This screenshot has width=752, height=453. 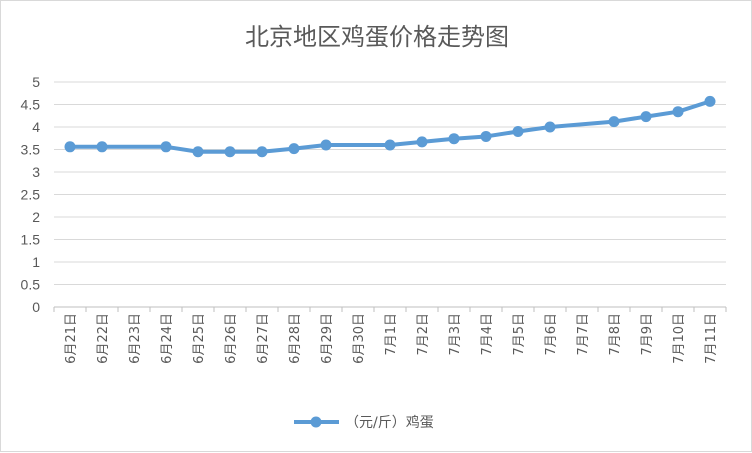 What do you see at coordinates (36, 127) in the screenshot?
I see `y-tick-label: 4` at bounding box center [36, 127].